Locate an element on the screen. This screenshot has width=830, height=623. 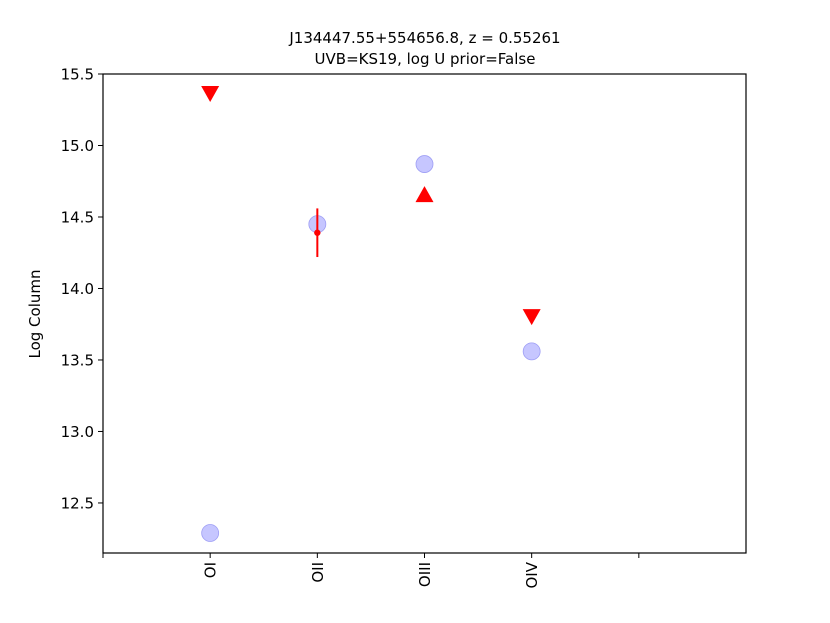
y-tick-label: 14.5 is located at coordinates (77, 217).